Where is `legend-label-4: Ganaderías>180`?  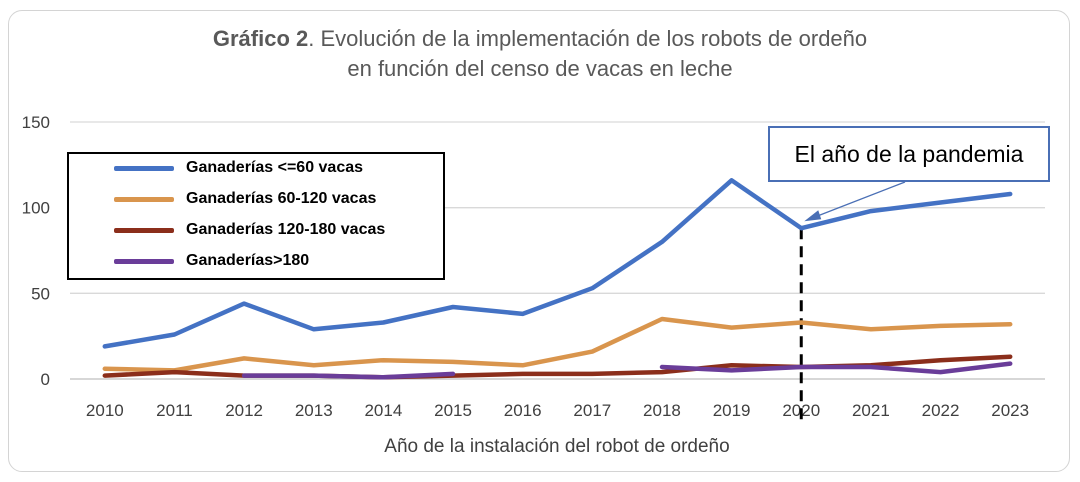 legend-label-4: Ganaderías>180 is located at coordinates (248, 260).